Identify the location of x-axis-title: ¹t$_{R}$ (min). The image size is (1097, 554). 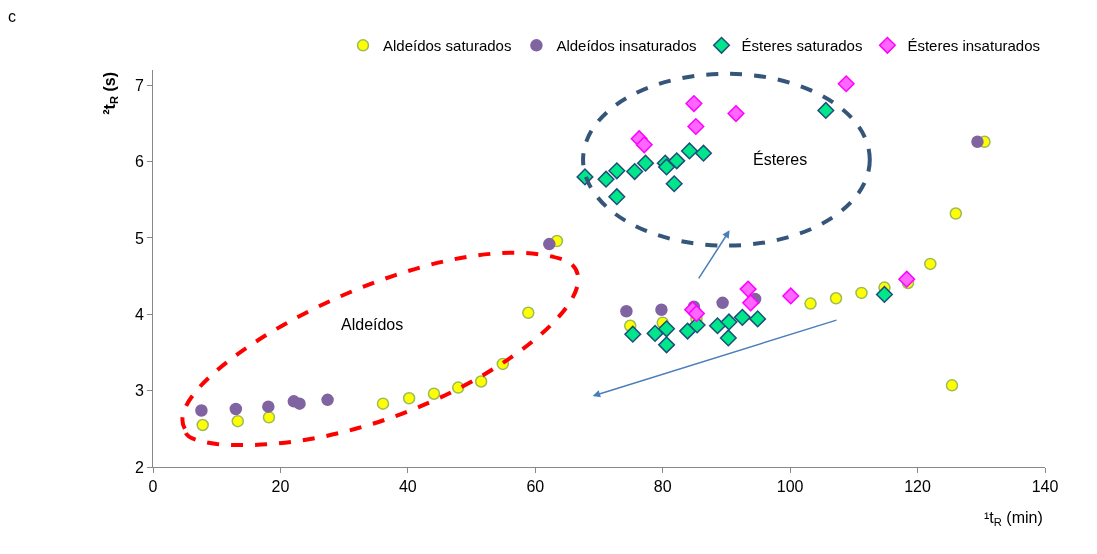
(1013, 519).